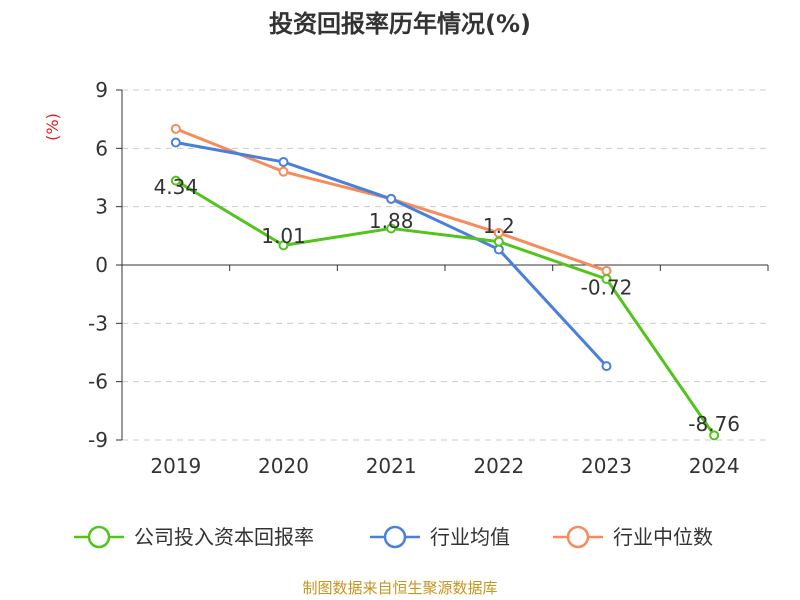 The height and width of the screenshot is (600, 800). I want to click on x-tick-label: 2023, so click(606, 466).